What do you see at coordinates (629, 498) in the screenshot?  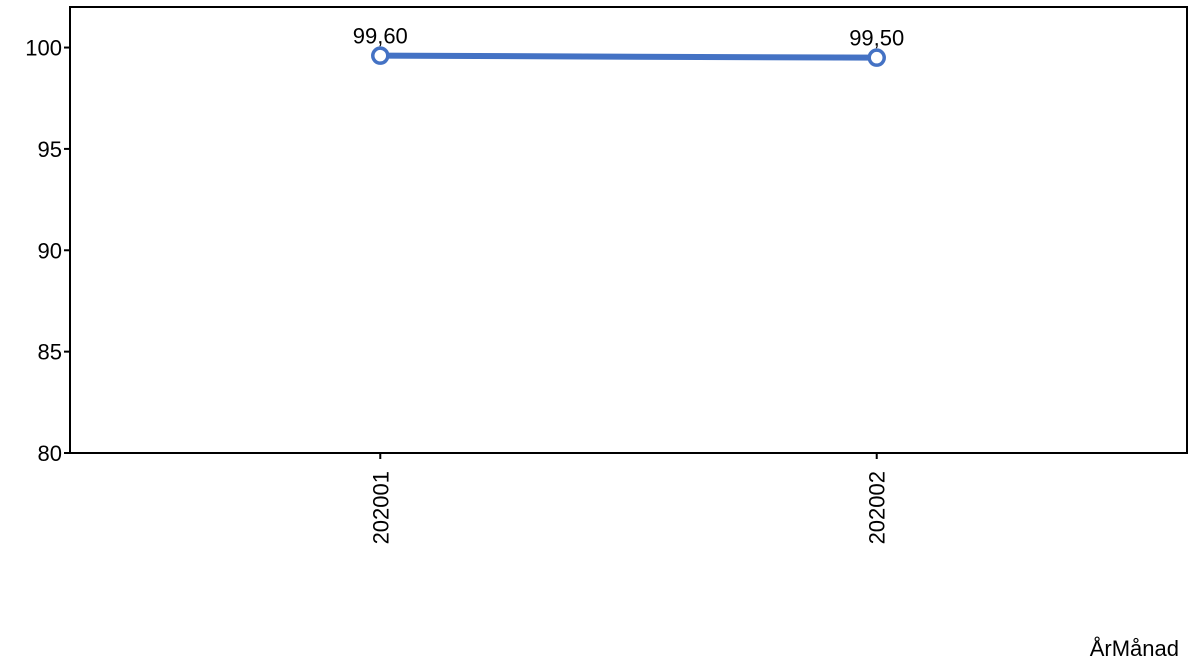 I see `x-axis-ticks: 202001 202002` at bounding box center [629, 498].